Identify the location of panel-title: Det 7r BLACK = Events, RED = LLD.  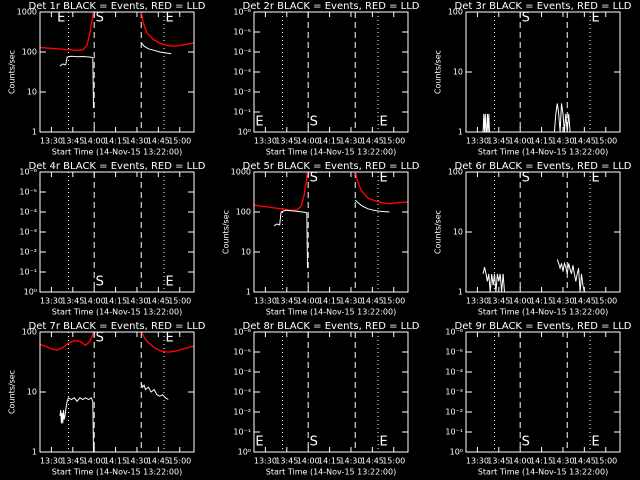
(117, 326).